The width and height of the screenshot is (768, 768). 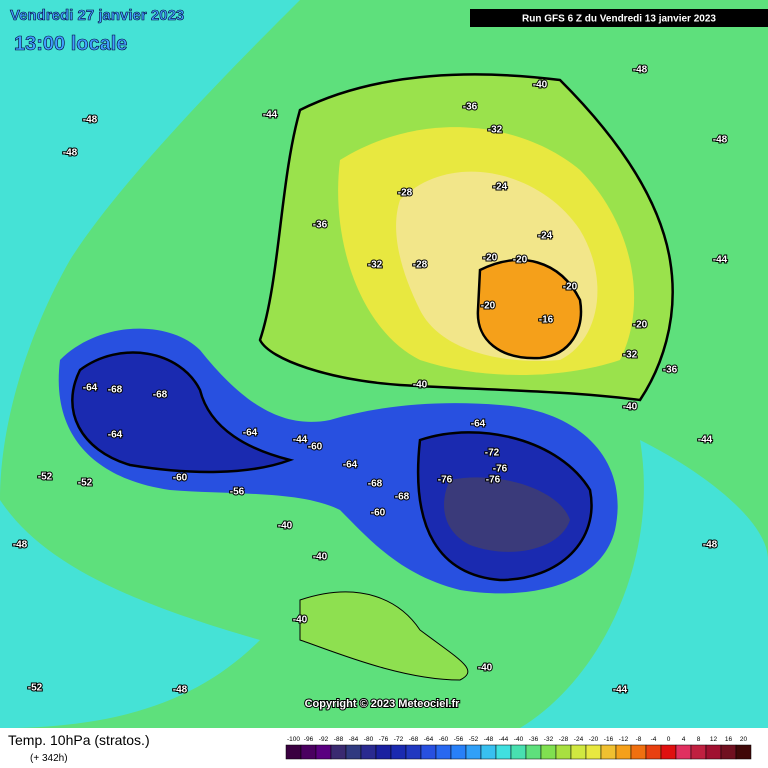 I want to click on field-title: Temp. 10hPa (stratos.), so click(x=79, y=740).